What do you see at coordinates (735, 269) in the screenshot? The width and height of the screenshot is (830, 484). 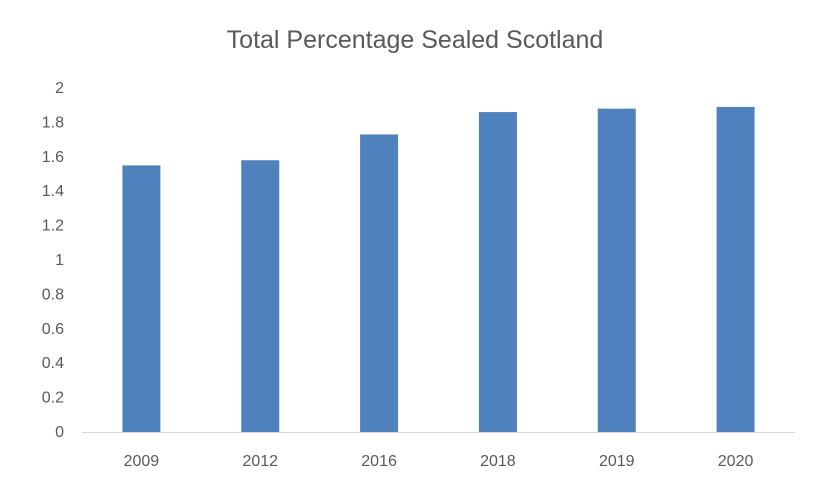 I see `bar-2020` at bounding box center [735, 269].